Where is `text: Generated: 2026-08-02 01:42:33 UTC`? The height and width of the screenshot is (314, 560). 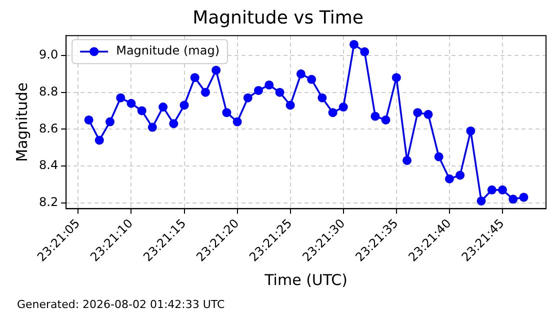
text: Generated: 2026-08-02 01:42:33 UTC is located at coordinates (121, 304).